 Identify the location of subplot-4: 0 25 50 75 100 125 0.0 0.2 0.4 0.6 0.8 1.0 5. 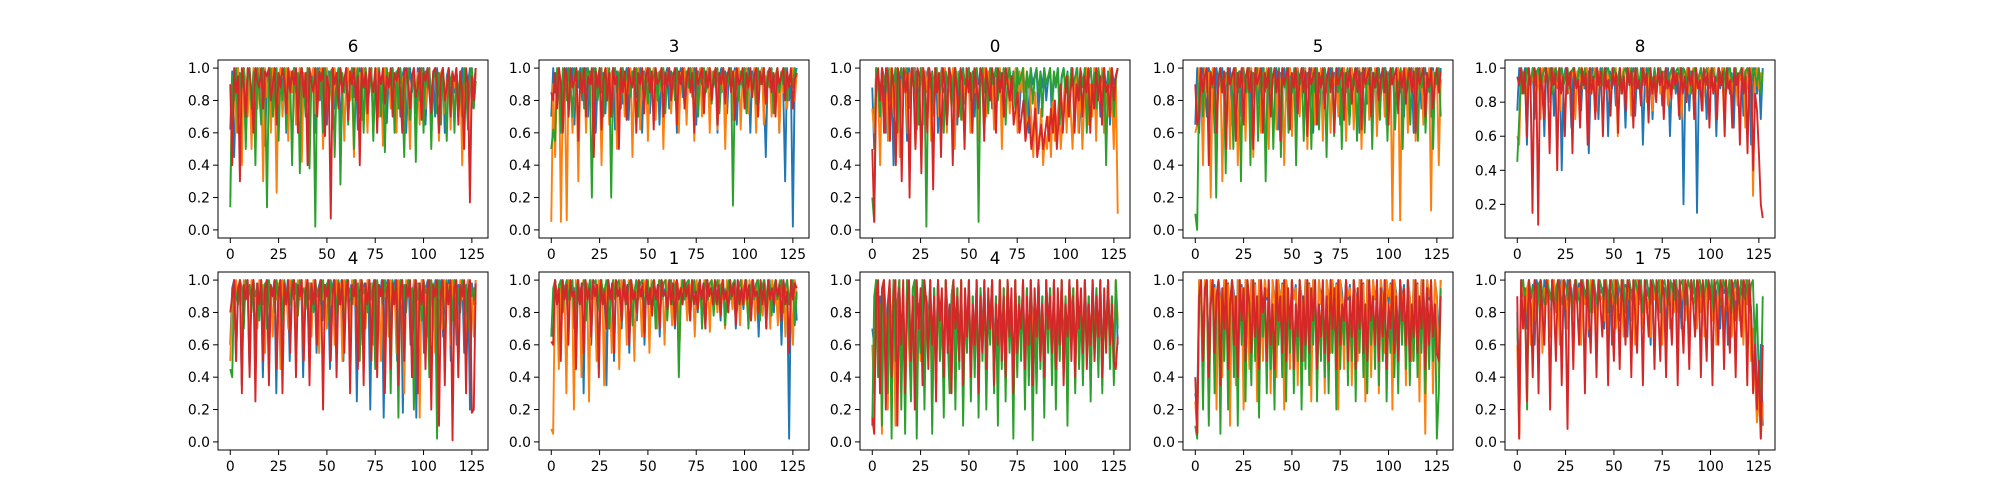
(1303, 149).